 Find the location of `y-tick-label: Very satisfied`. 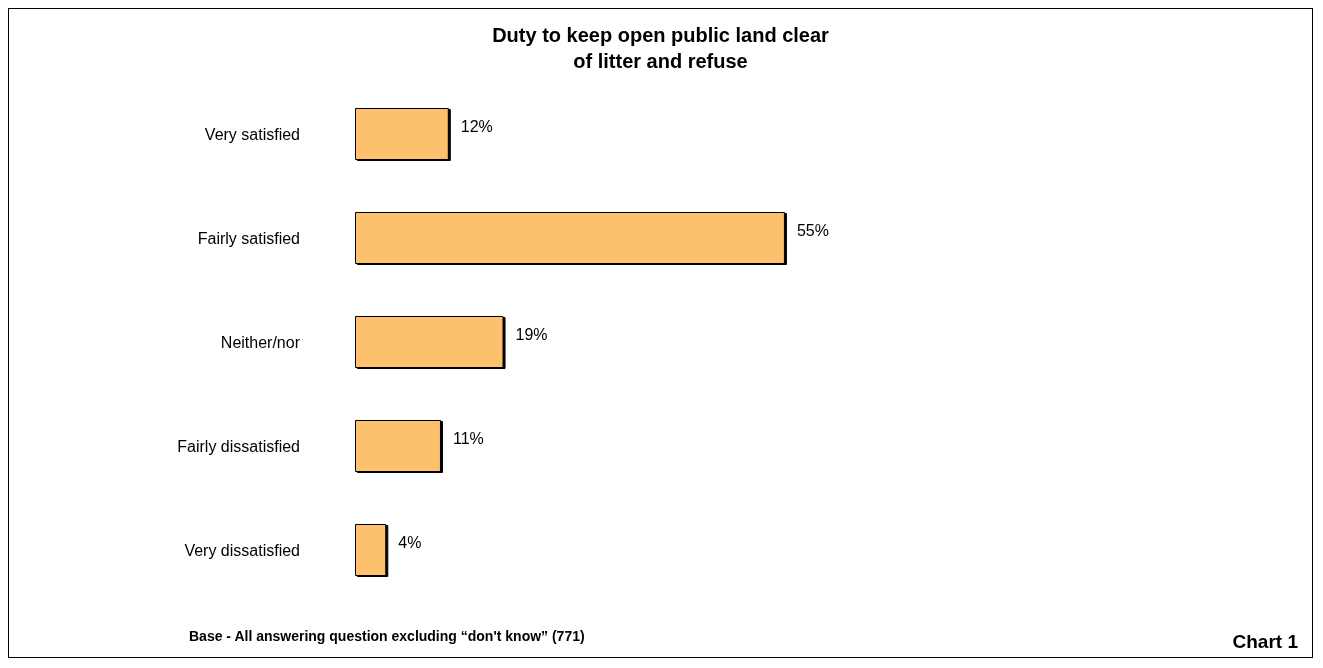

y-tick-label: Very satisfied is located at coordinates (252, 134).